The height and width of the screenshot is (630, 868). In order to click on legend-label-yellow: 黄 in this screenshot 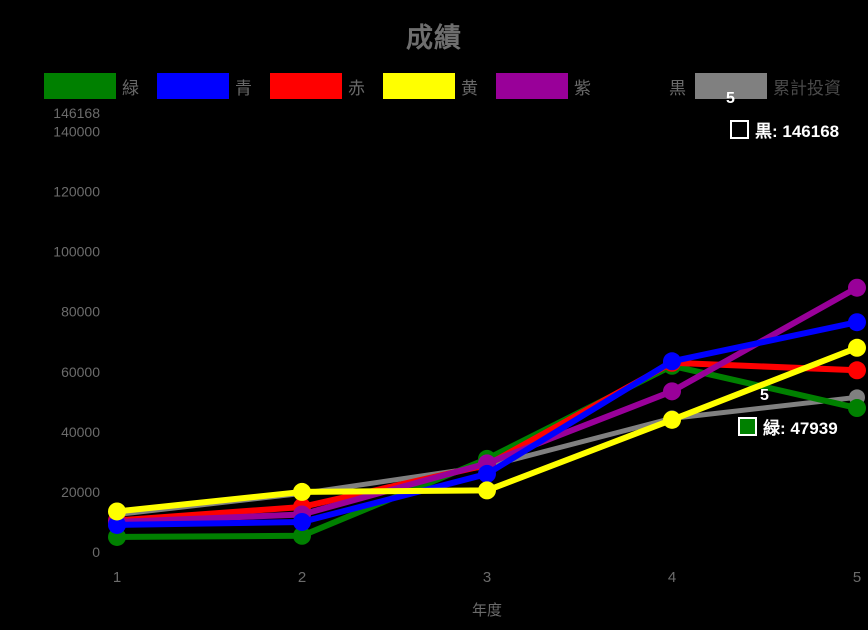, I will do `click(469, 88)`.